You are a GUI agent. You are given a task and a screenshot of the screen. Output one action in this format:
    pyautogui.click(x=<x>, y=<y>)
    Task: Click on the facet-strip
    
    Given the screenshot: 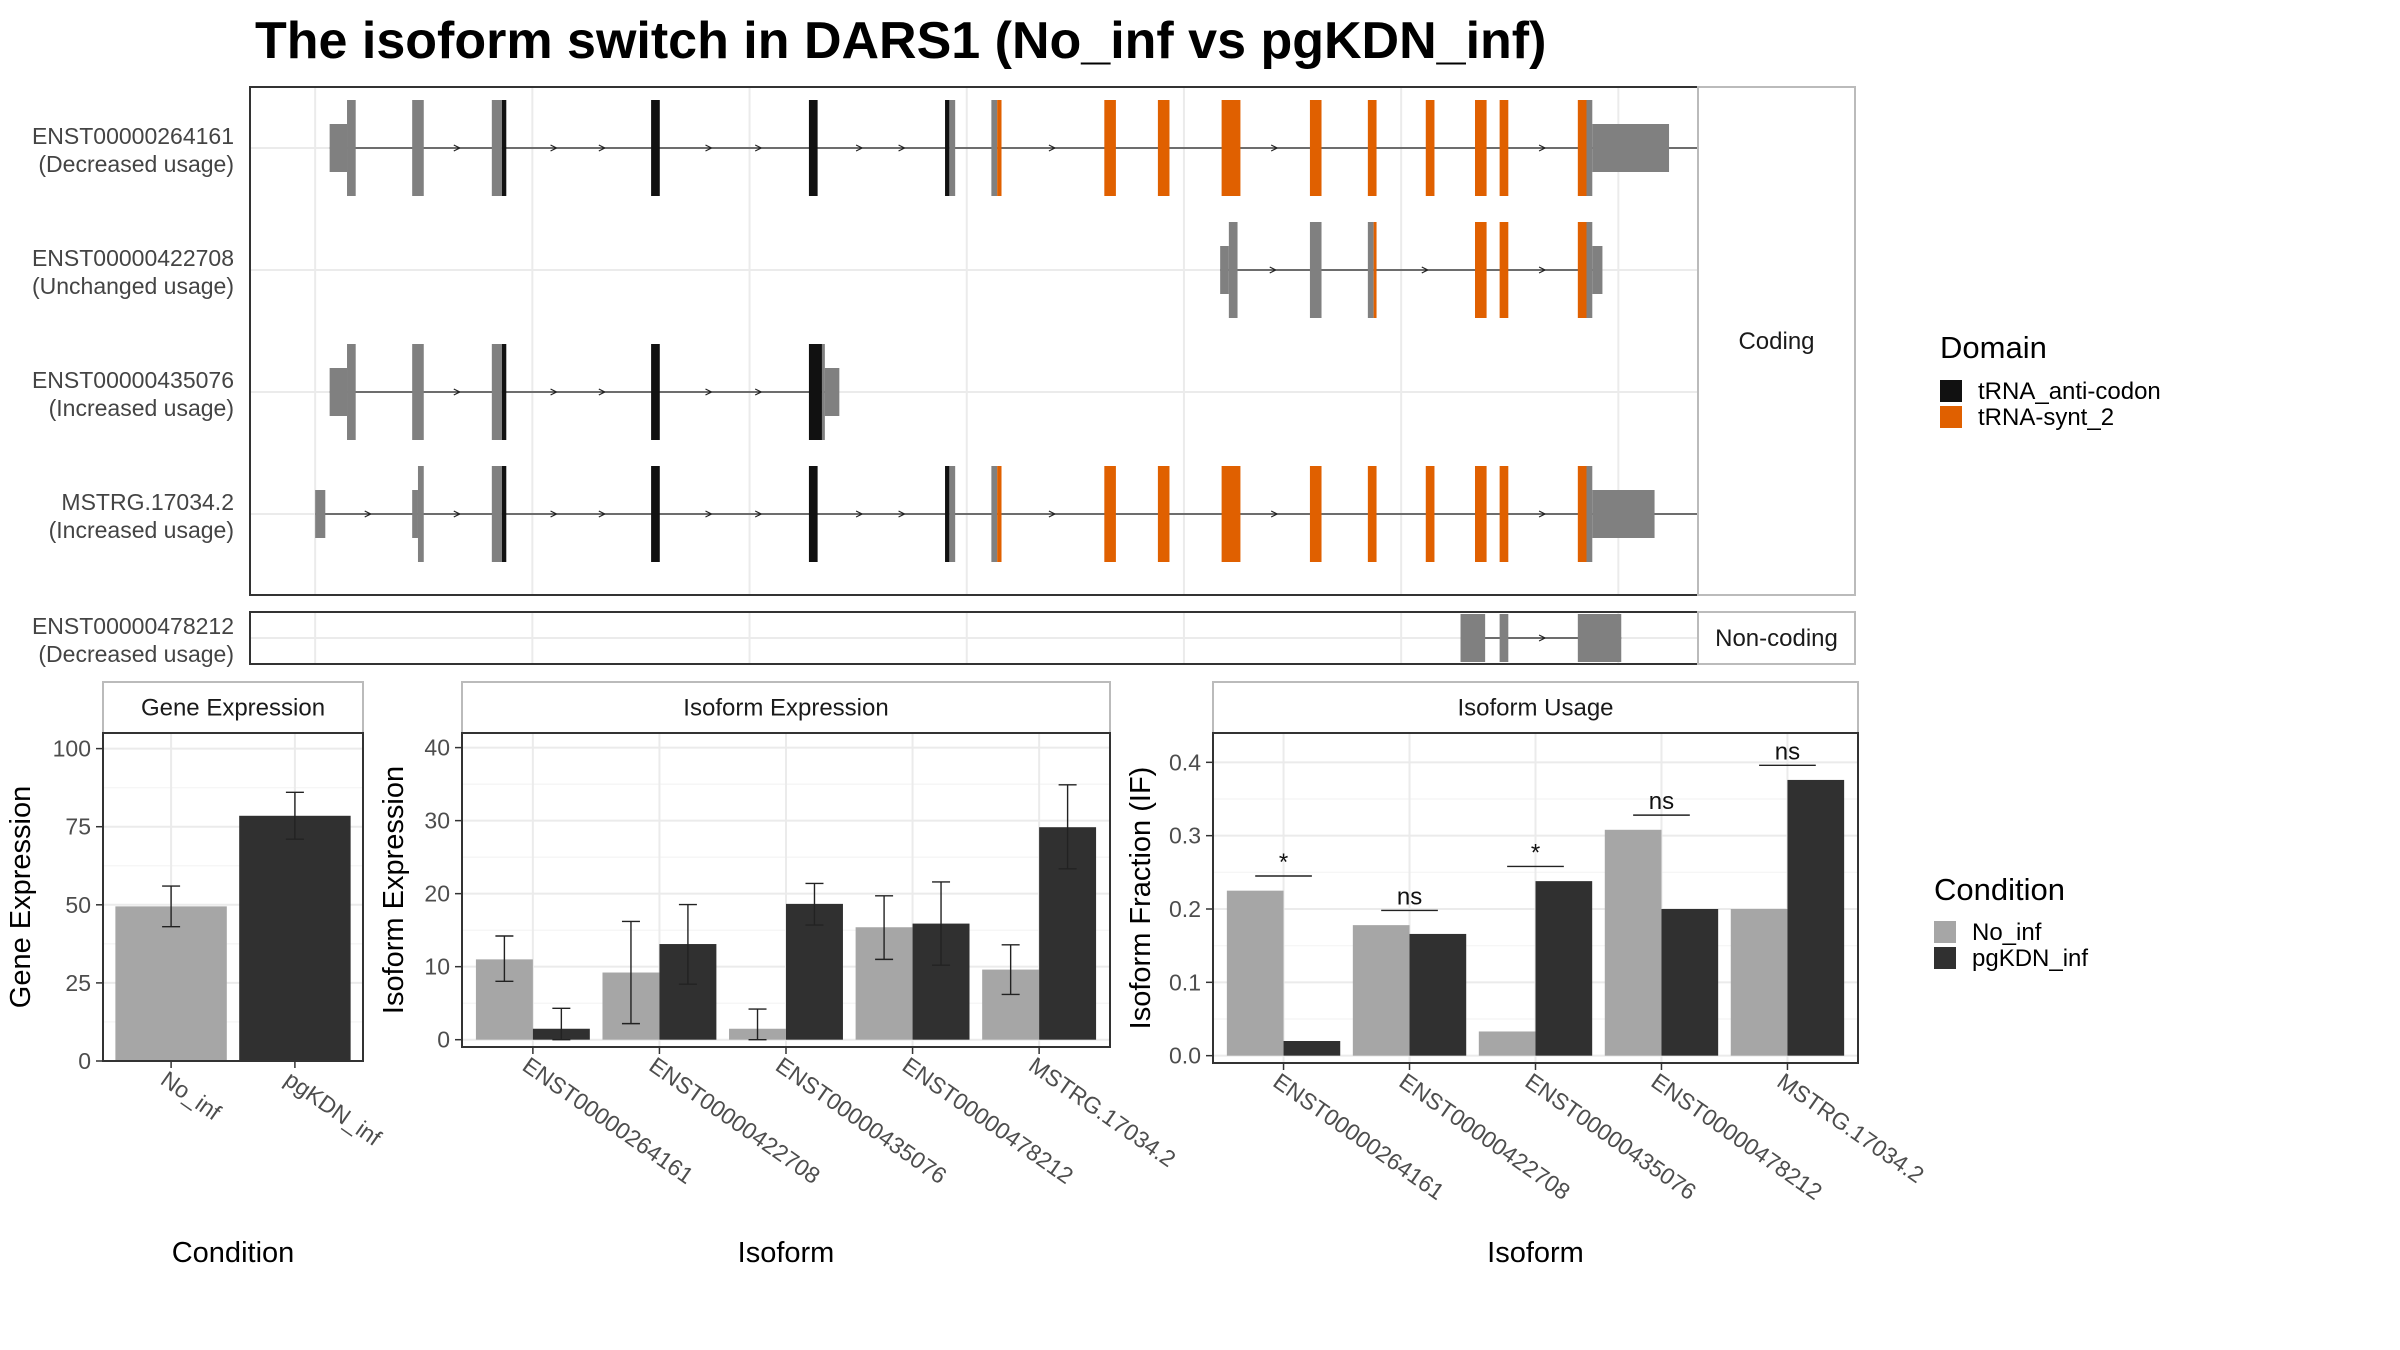 What is the action you would take?
    pyautogui.click(x=1776, y=638)
    